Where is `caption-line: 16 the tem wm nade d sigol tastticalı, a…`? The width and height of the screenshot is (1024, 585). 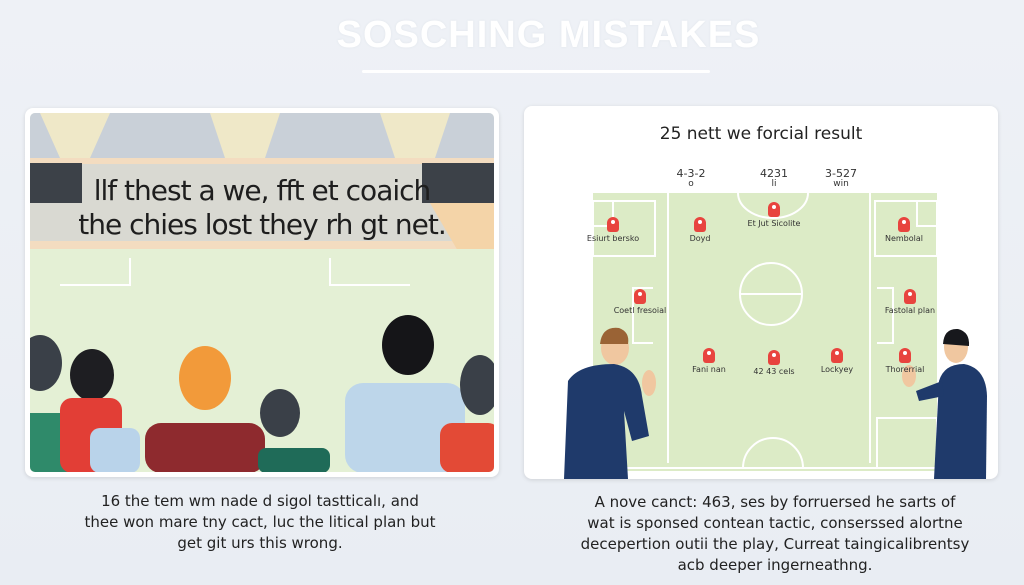 caption-line: 16 the tem wm nade d sigol tastticalı, a… is located at coordinates (260, 501).